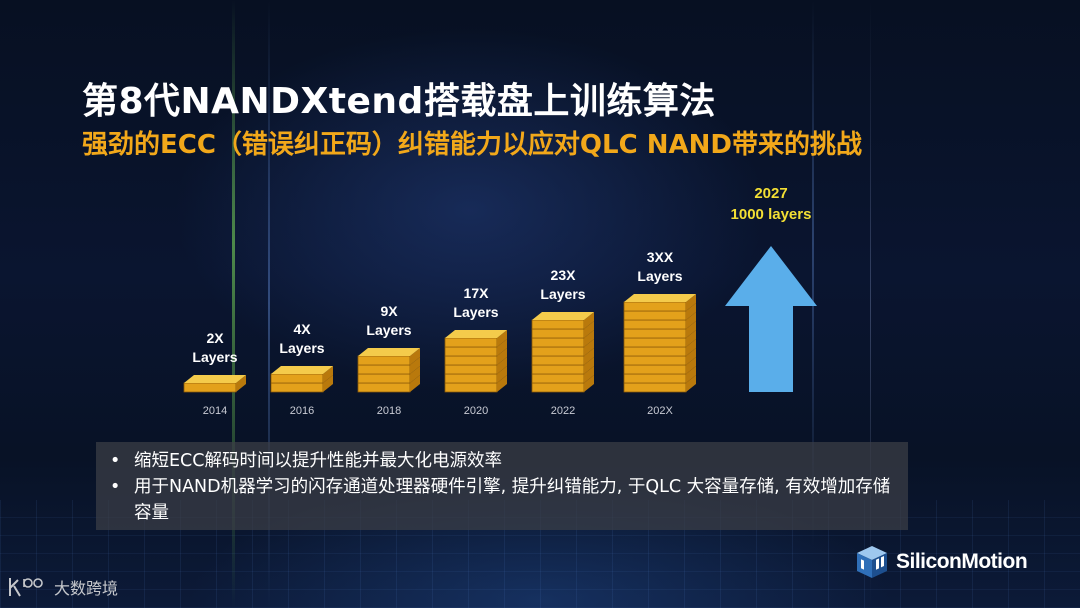  I want to click on up-arrow, so click(771, 319).